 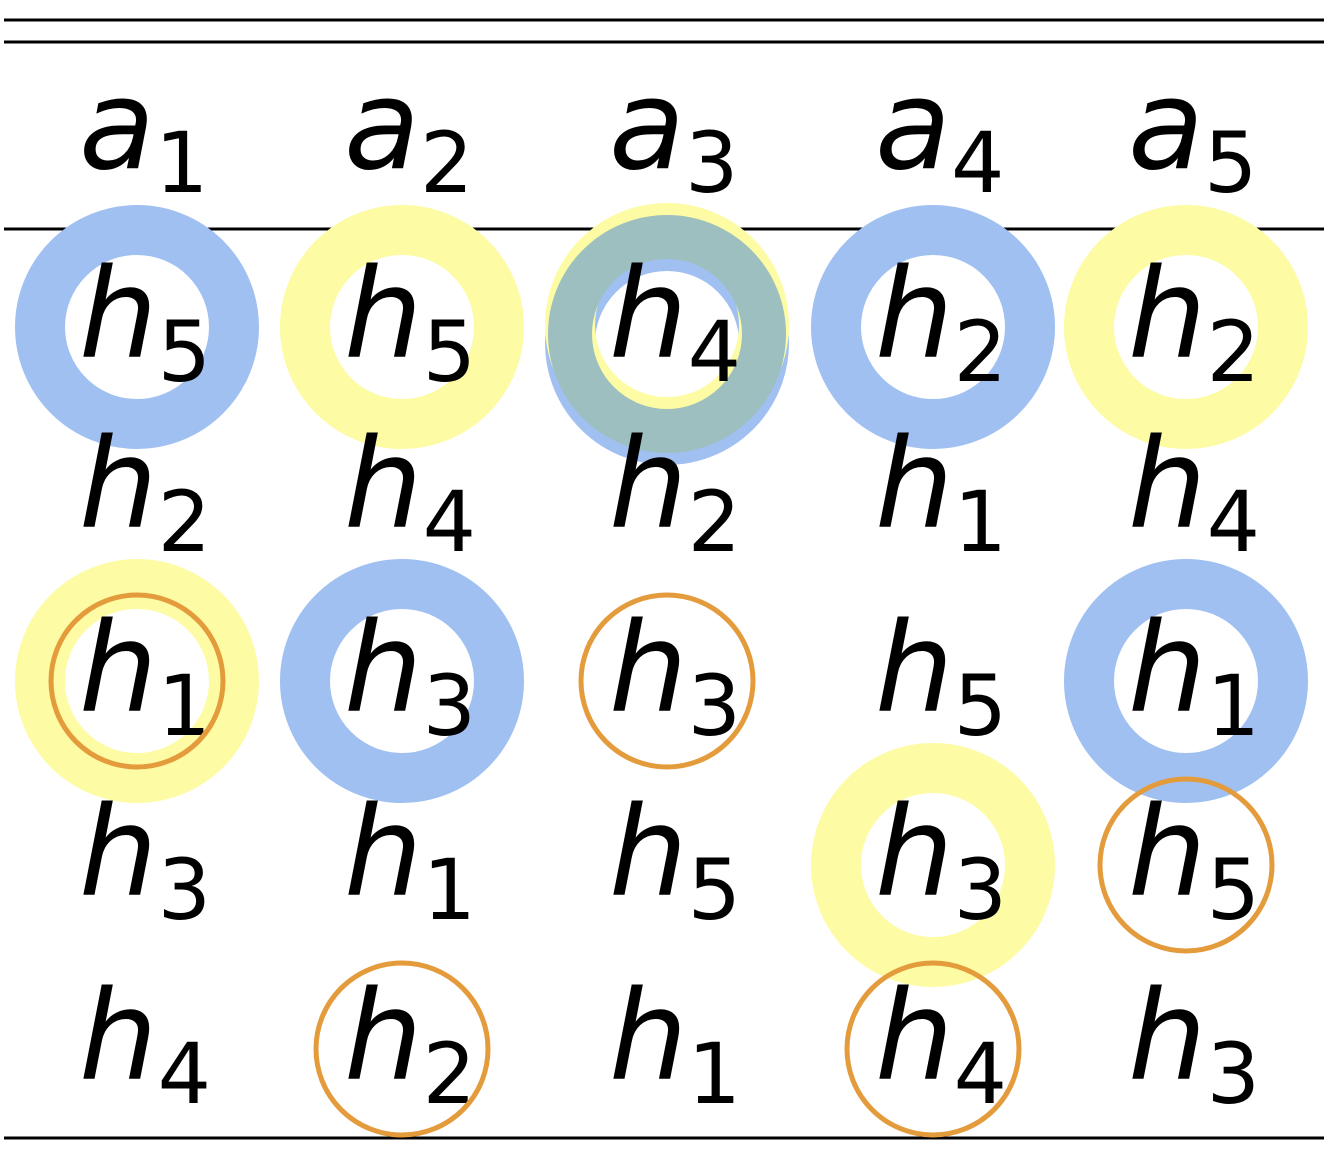 I want to click on header-a2-subscript: 2, so click(x=446, y=163).